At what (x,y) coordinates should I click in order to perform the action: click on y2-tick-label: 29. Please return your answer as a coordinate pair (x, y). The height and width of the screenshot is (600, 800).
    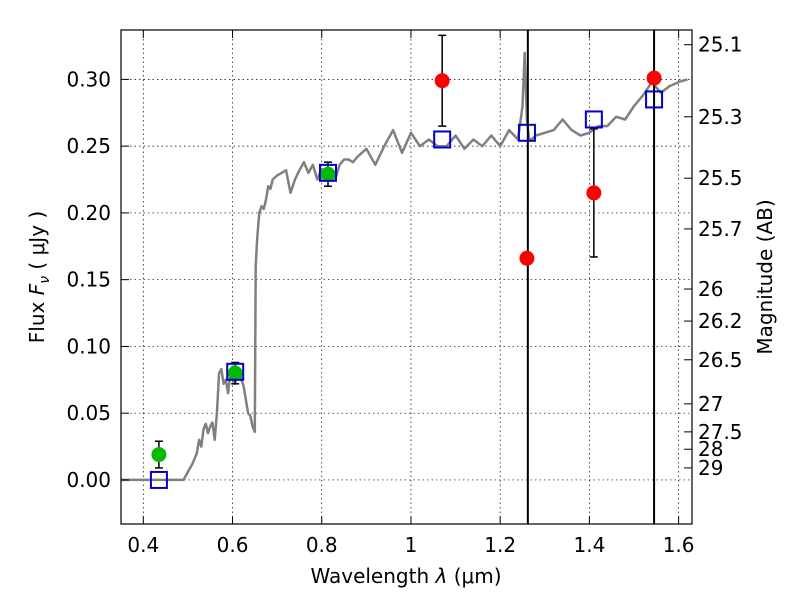
    Looking at the image, I should click on (710, 468).